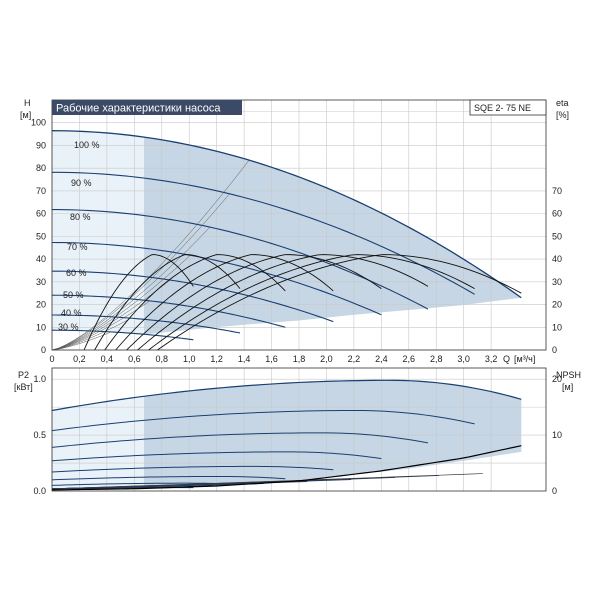 The width and height of the screenshot is (600, 600). I want to click on flow-tick-label: 3,0, so click(463, 359).